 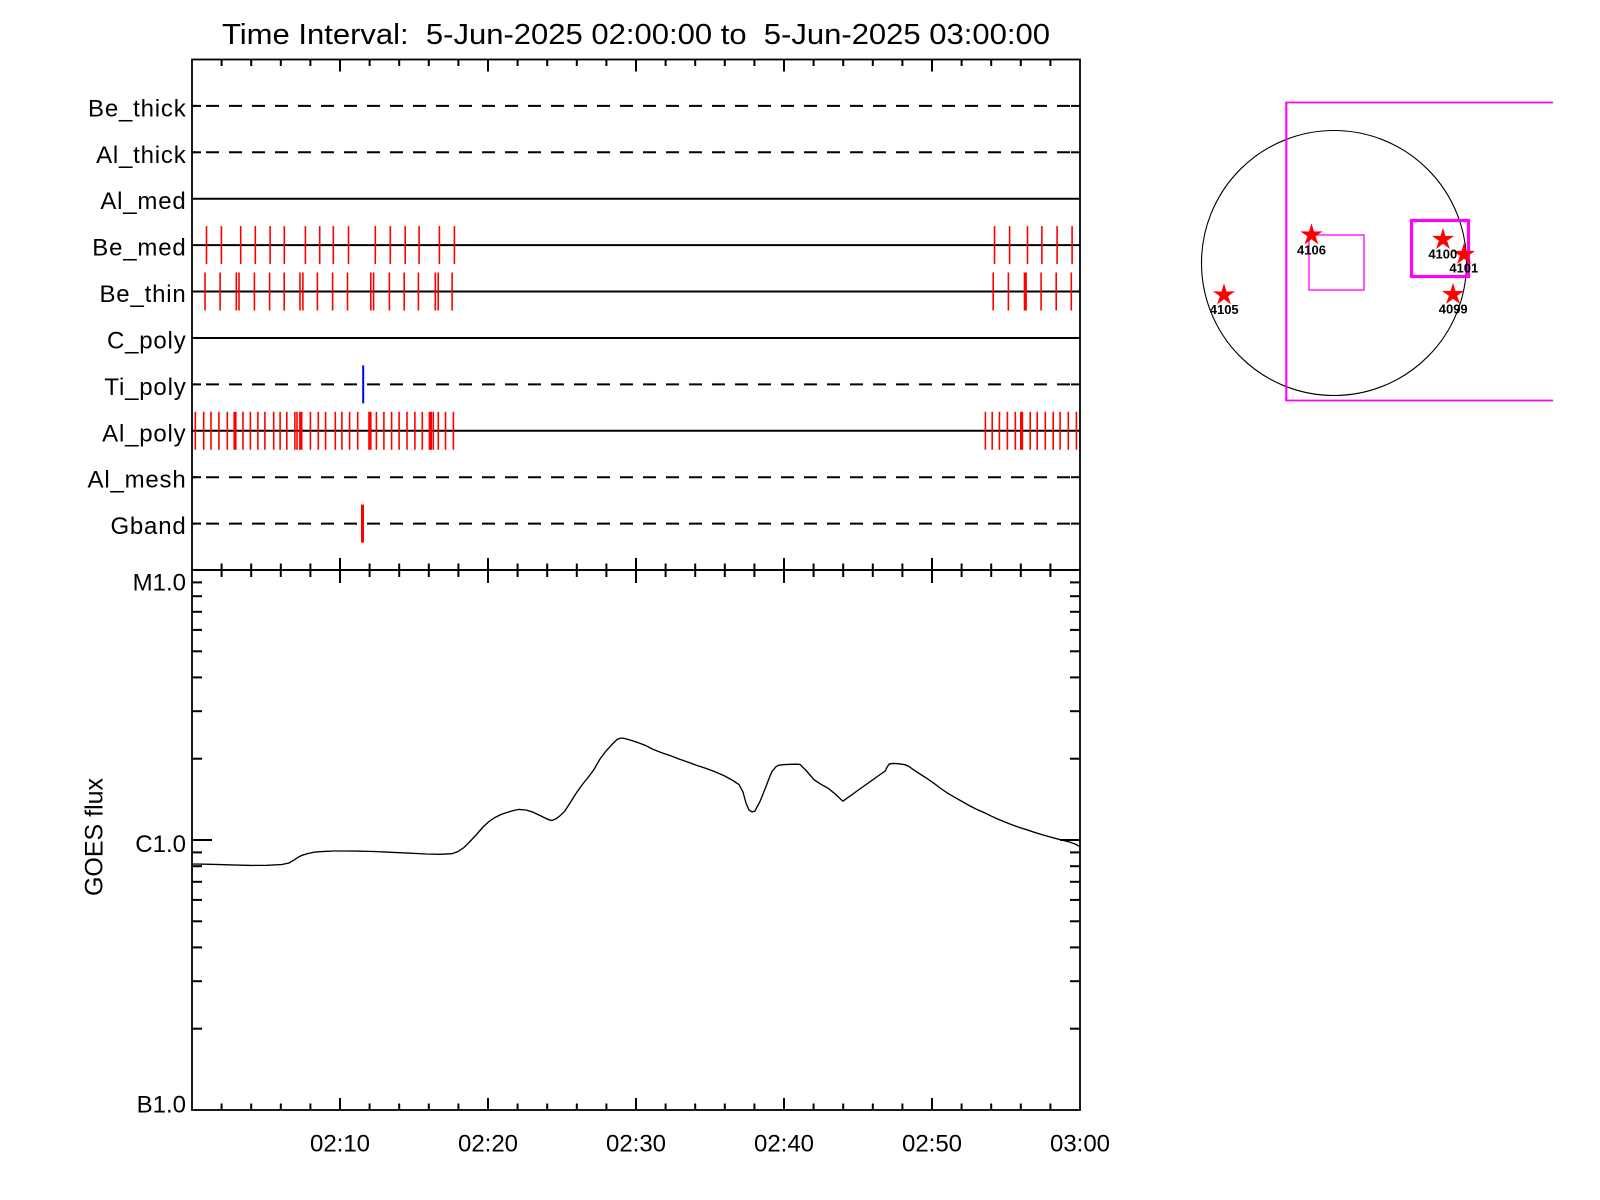 What do you see at coordinates (139, 248) in the screenshot?
I see `svg-text: Be_med` at bounding box center [139, 248].